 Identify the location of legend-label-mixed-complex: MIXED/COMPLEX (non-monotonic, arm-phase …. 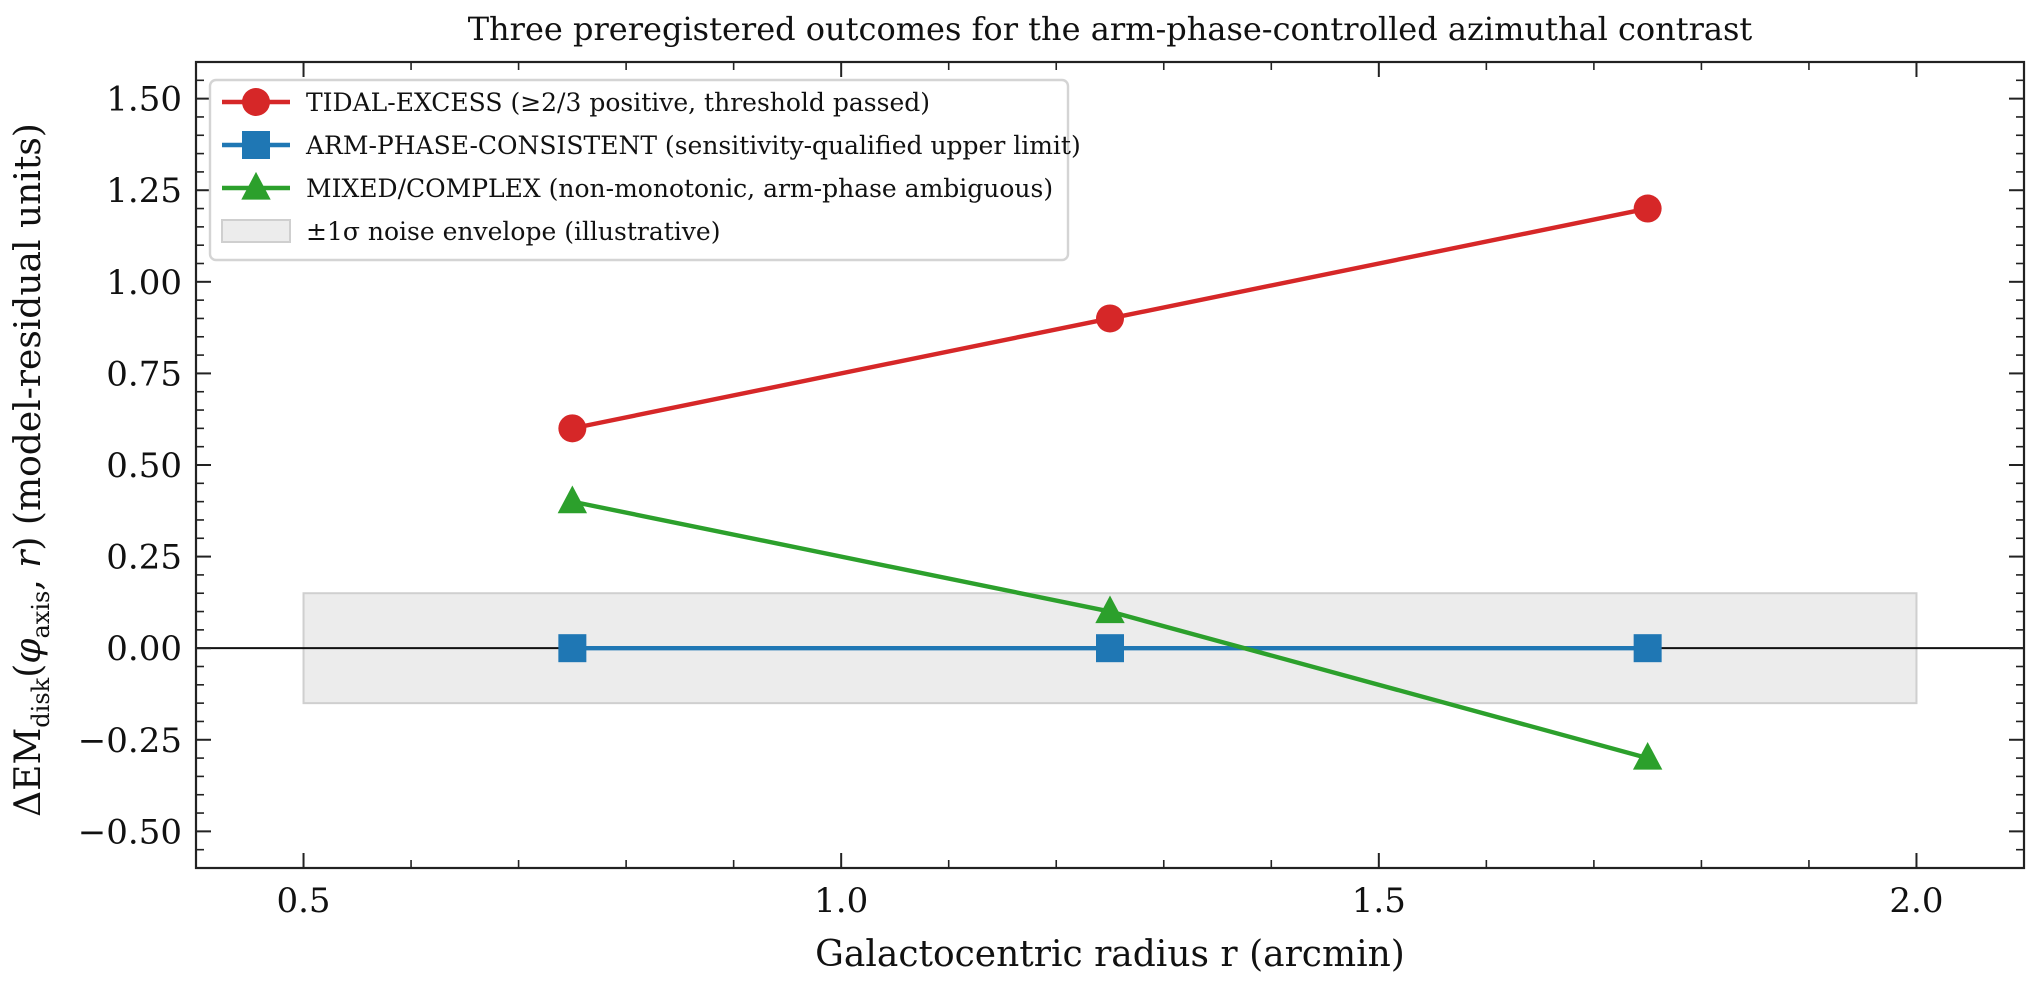
(679, 188).